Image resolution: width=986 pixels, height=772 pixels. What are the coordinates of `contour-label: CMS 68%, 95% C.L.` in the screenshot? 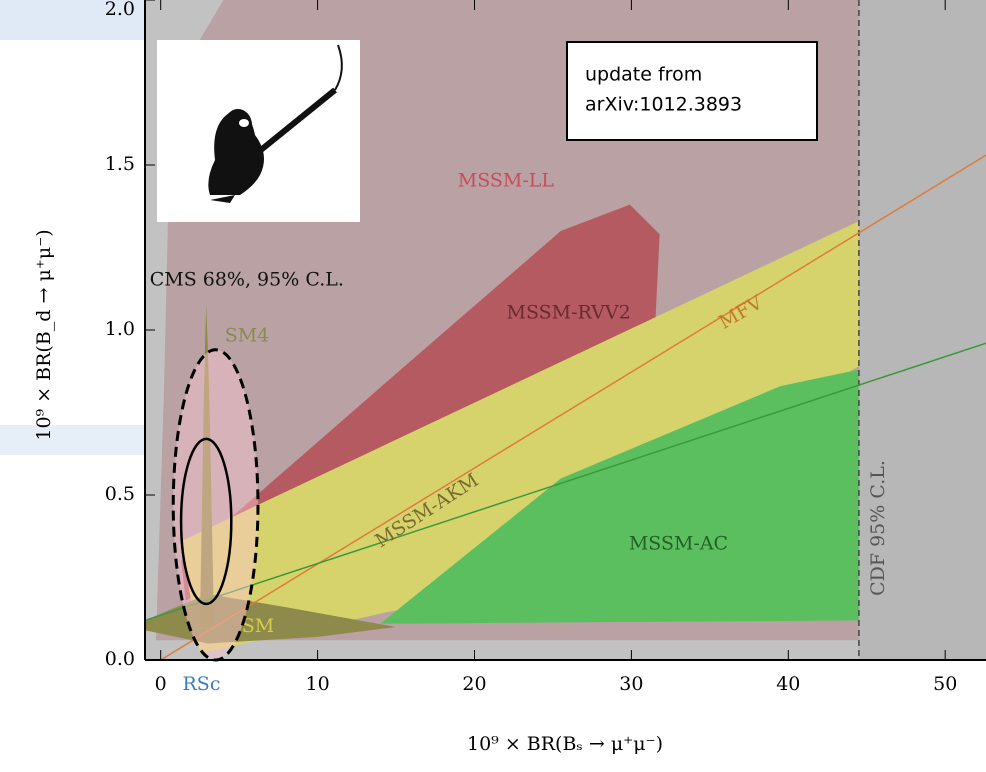 It's located at (247, 280).